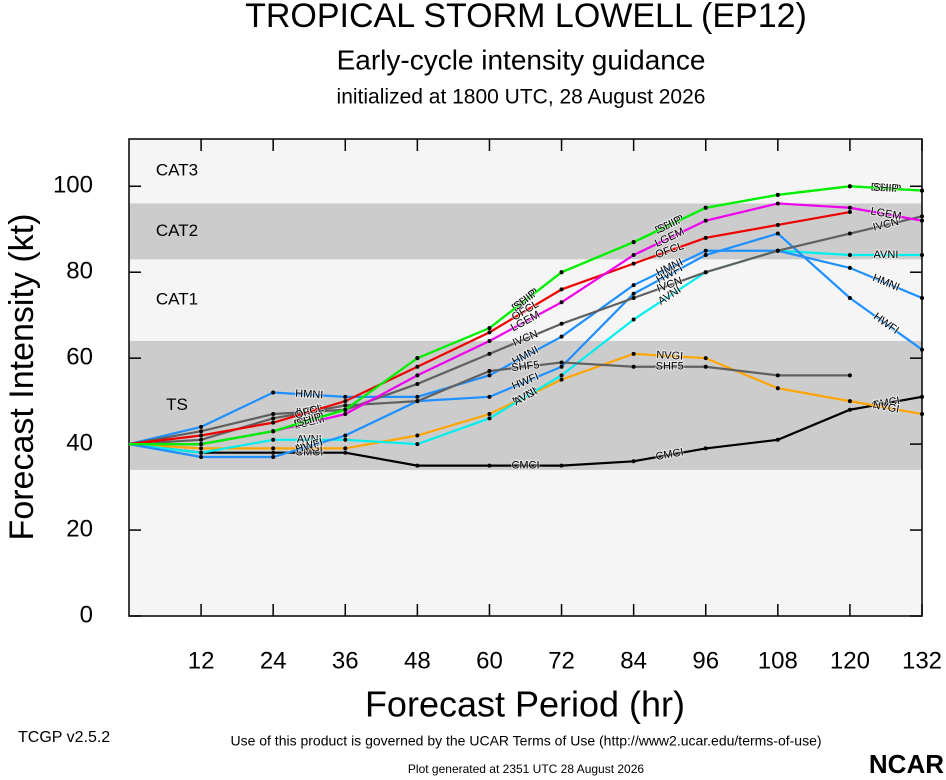 Image resolution: width=946 pixels, height=780 pixels. Describe the element at coordinates (886, 255) in the screenshot. I see `series-label: AVNI` at that location.